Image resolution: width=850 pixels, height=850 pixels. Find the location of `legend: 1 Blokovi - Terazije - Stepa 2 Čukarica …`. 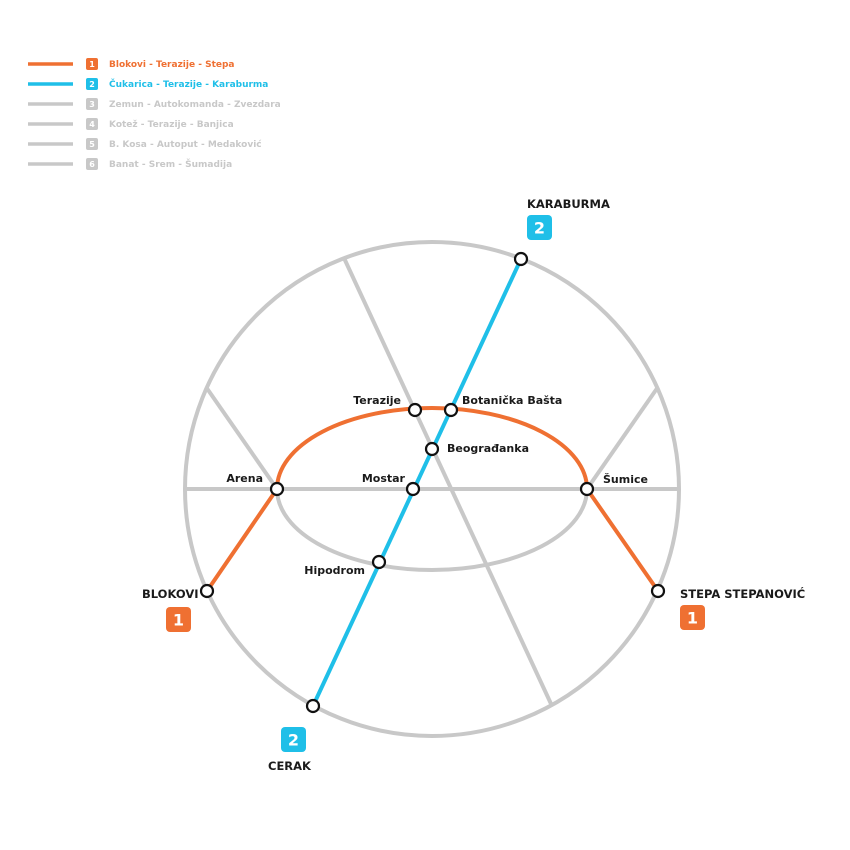

legend: 1 Blokovi - Terazije - Stepa 2 Čukarica … is located at coordinates (154, 114).